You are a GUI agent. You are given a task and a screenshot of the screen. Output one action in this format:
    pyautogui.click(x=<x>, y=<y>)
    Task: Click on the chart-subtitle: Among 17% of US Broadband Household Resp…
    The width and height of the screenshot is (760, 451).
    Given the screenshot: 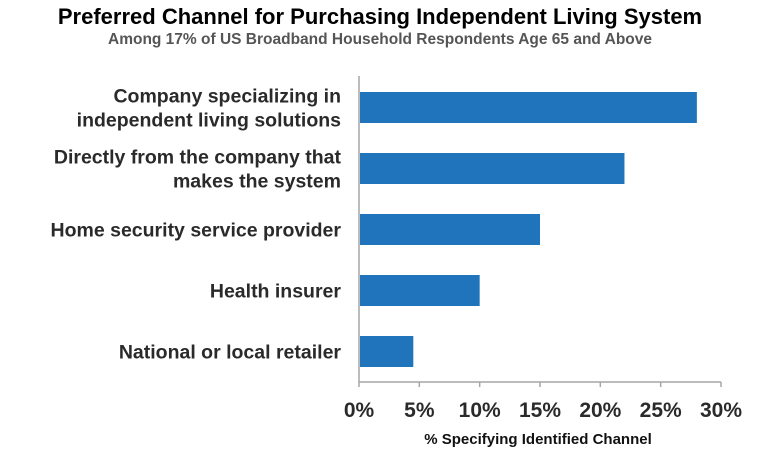 What is the action you would take?
    pyautogui.click(x=380, y=39)
    